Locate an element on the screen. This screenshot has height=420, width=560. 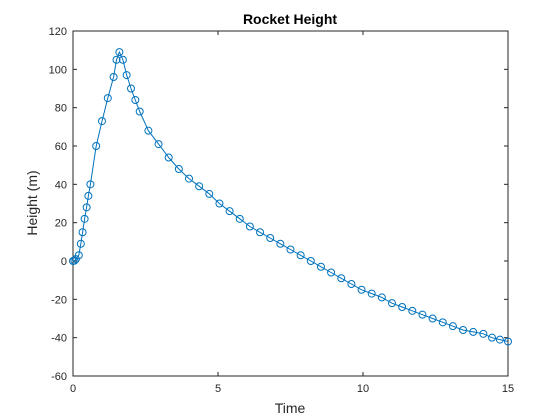
x-axis-title: Time is located at coordinates (290, 408).